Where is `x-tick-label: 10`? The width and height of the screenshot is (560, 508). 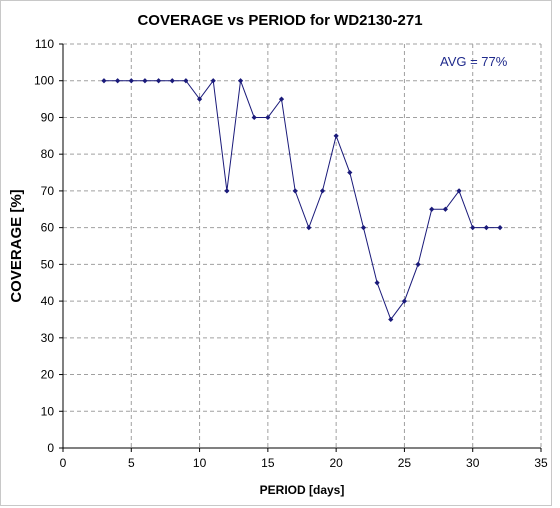
x-tick-label: 10 is located at coordinates (200, 463).